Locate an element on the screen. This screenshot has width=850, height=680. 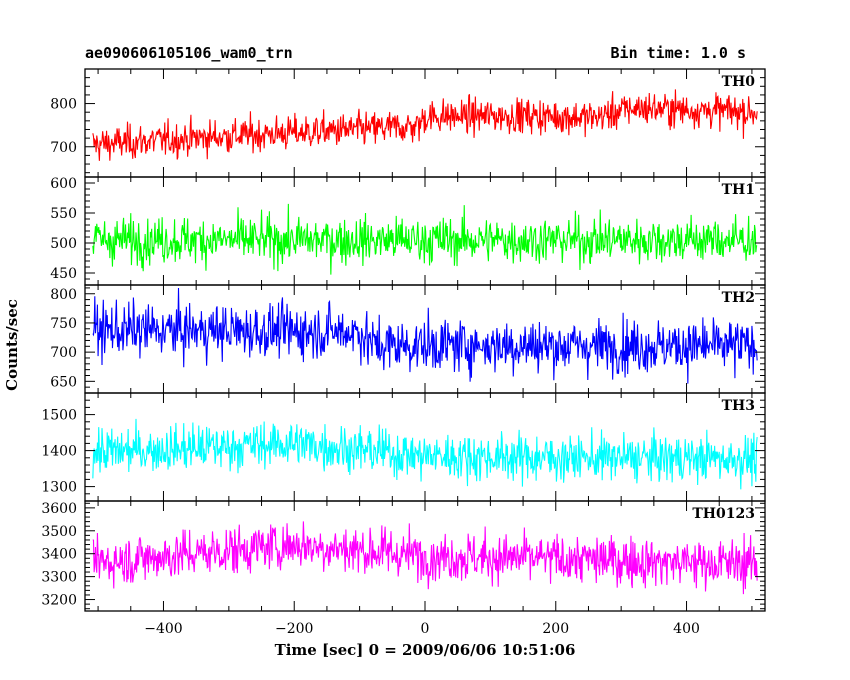
x-tick-label: 200 is located at coordinates (555, 629).